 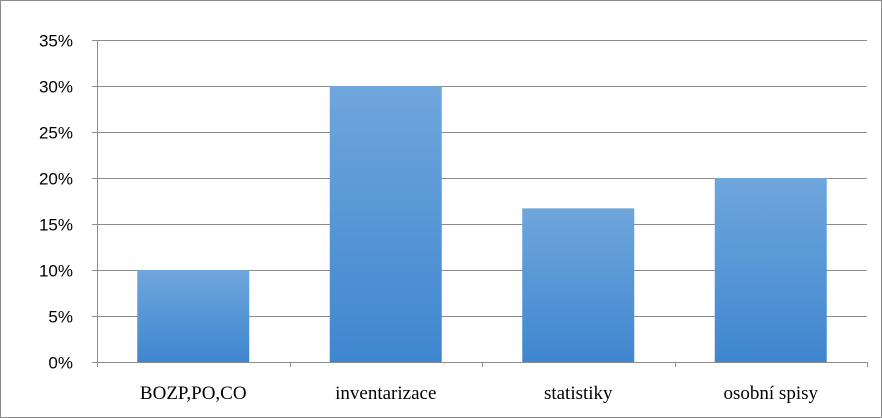 I want to click on y-tick-label: 35%, so click(x=56, y=41).